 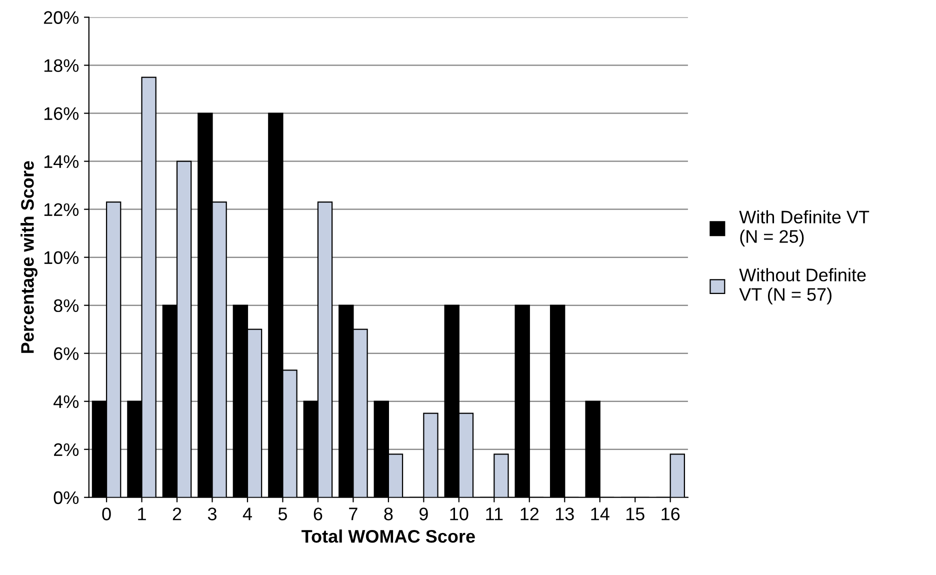 What do you see at coordinates (388, 514) in the screenshot?
I see `x-tick-label: 8` at bounding box center [388, 514].